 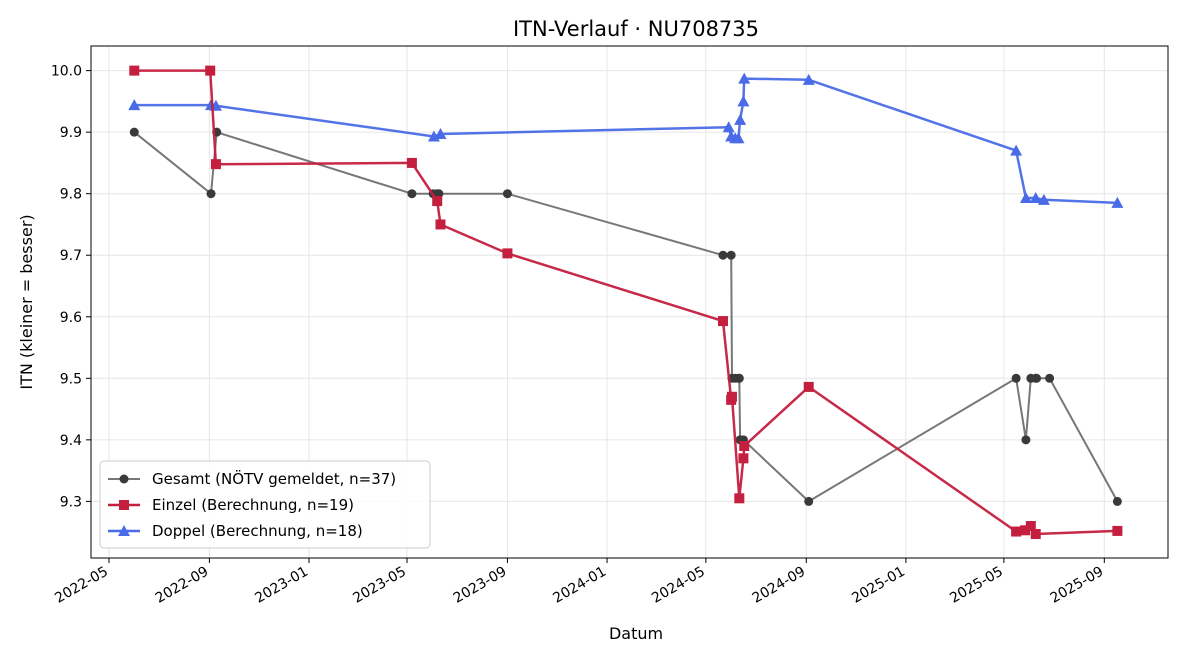 I want to click on x-axis-title: Datum, so click(x=636, y=633).